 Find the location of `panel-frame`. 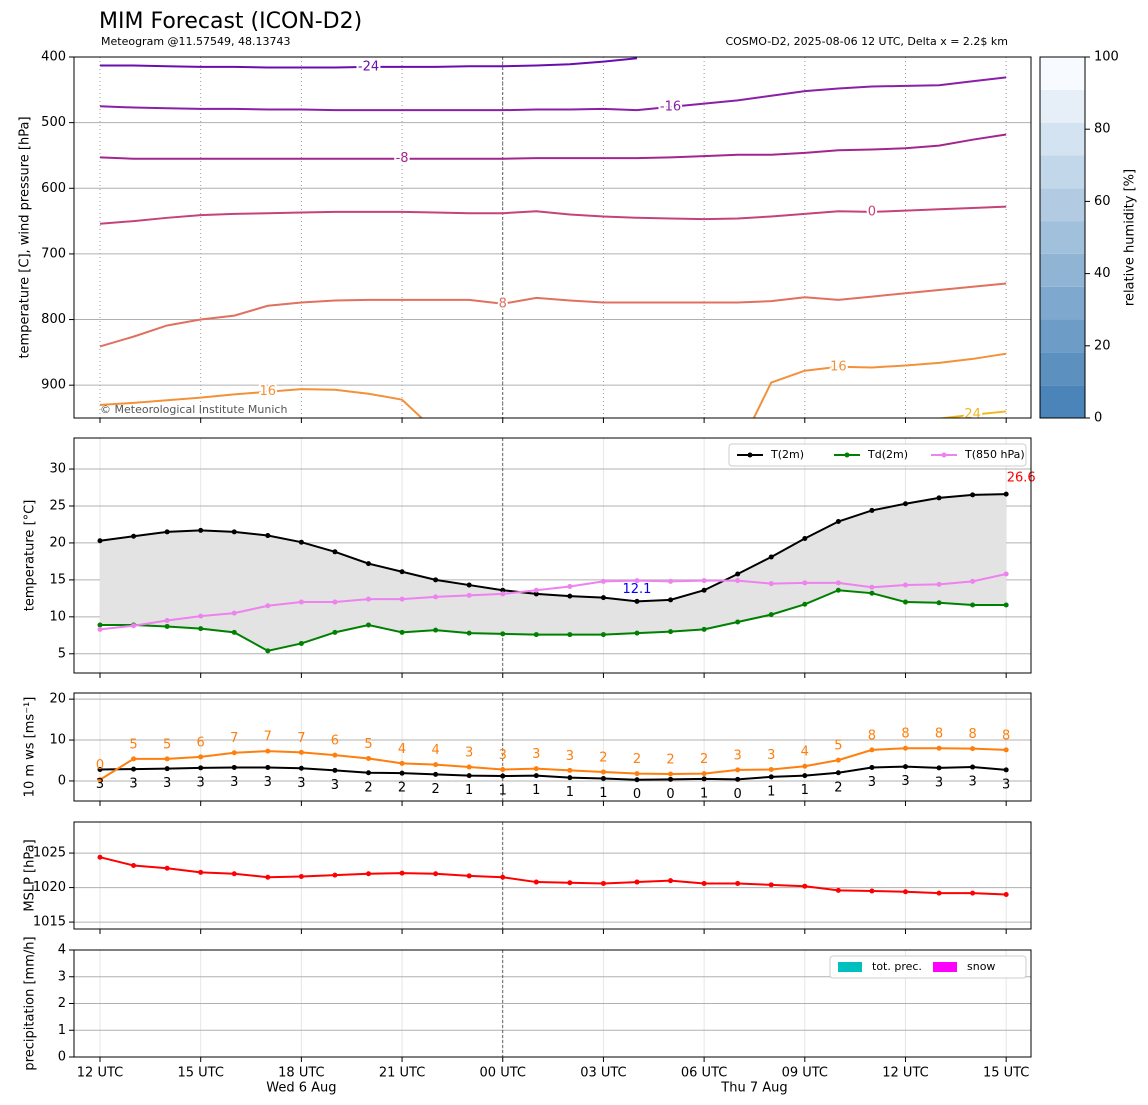

panel-frame is located at coordinates (552, 747).